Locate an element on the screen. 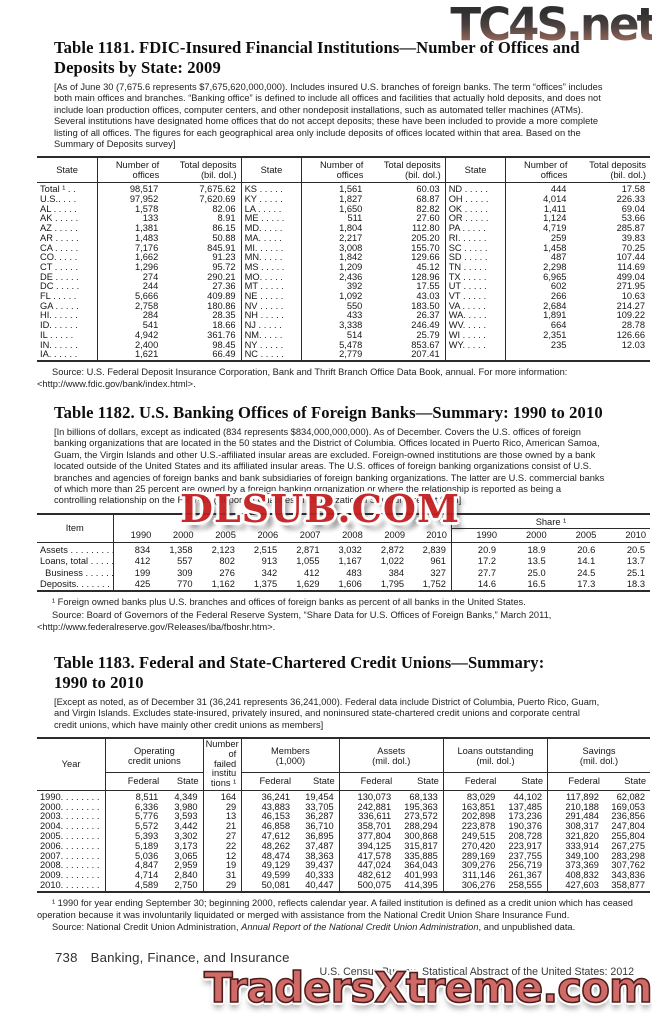 This screenshot has width=652, height=1024. col-header-item: Item is located at coordinates (75, 528).